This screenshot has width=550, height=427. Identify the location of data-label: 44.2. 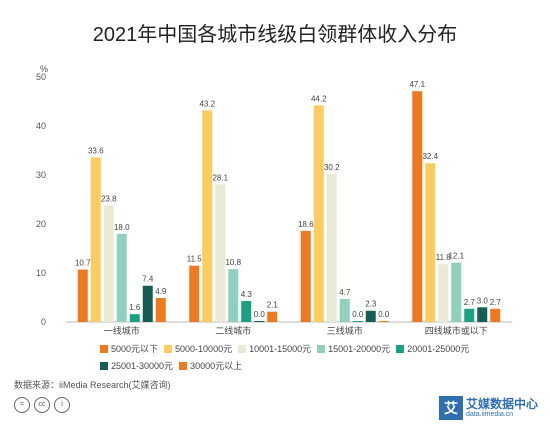
(319, 98).